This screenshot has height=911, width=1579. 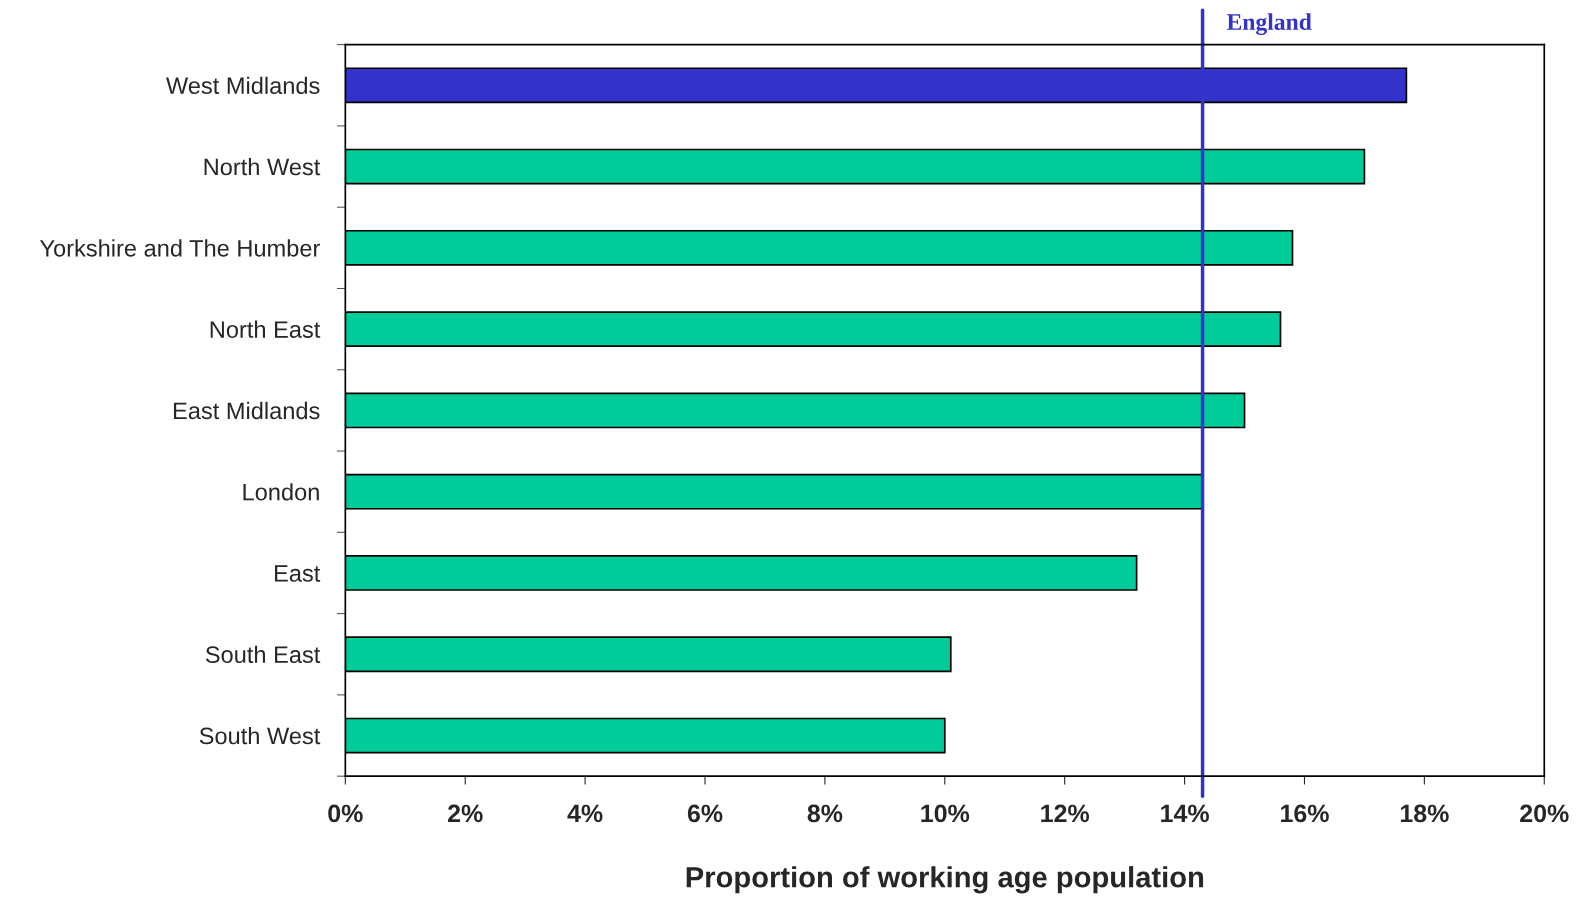 I want to click on x-tick-label: 18%, so click(x=1424, y=813).